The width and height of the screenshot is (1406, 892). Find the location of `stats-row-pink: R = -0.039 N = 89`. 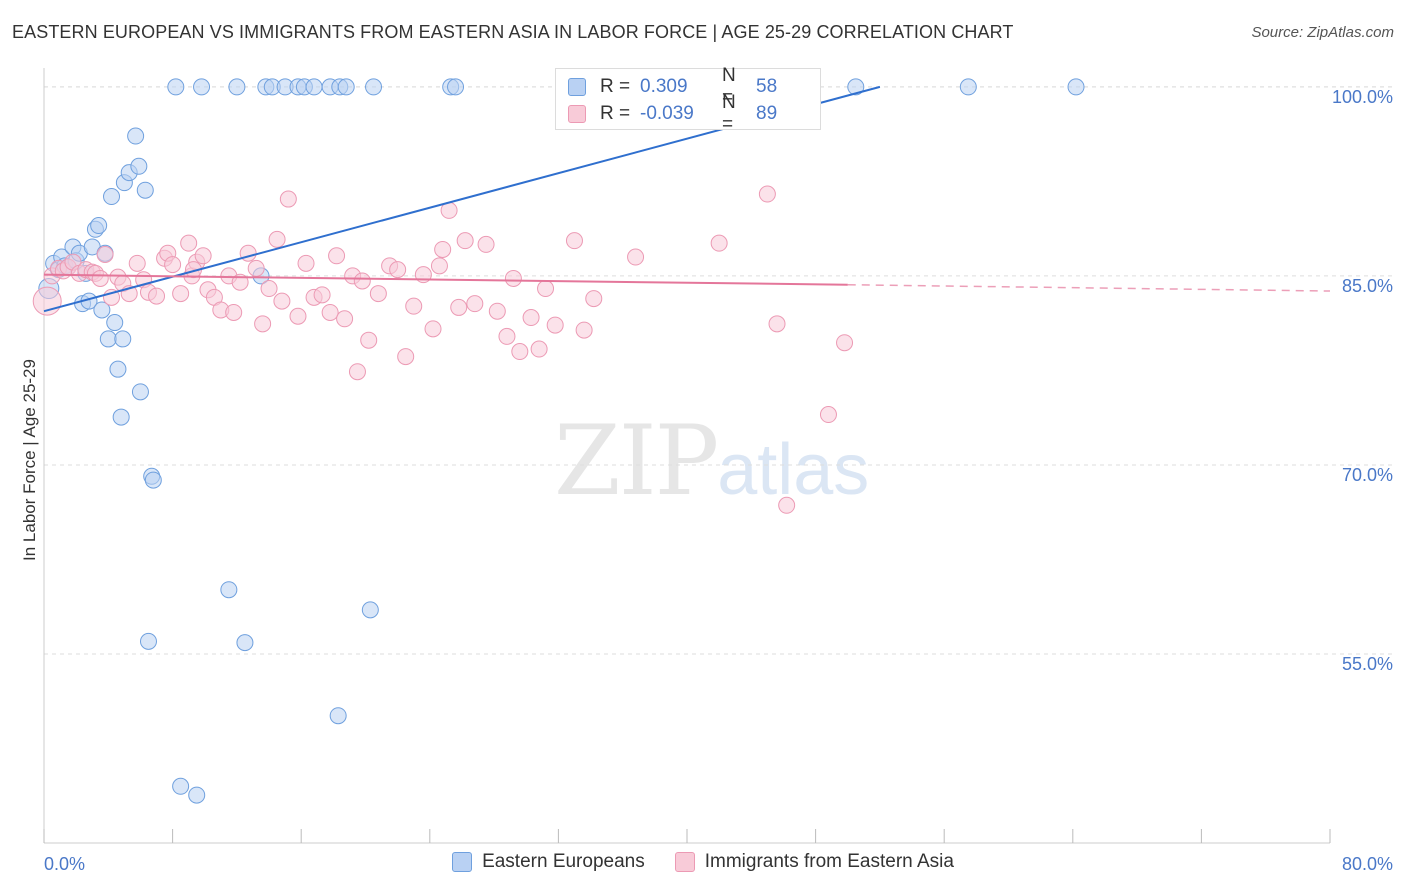

stats-row-pink: R = -0.039 N = 89 is located at coordinates (673, 113).